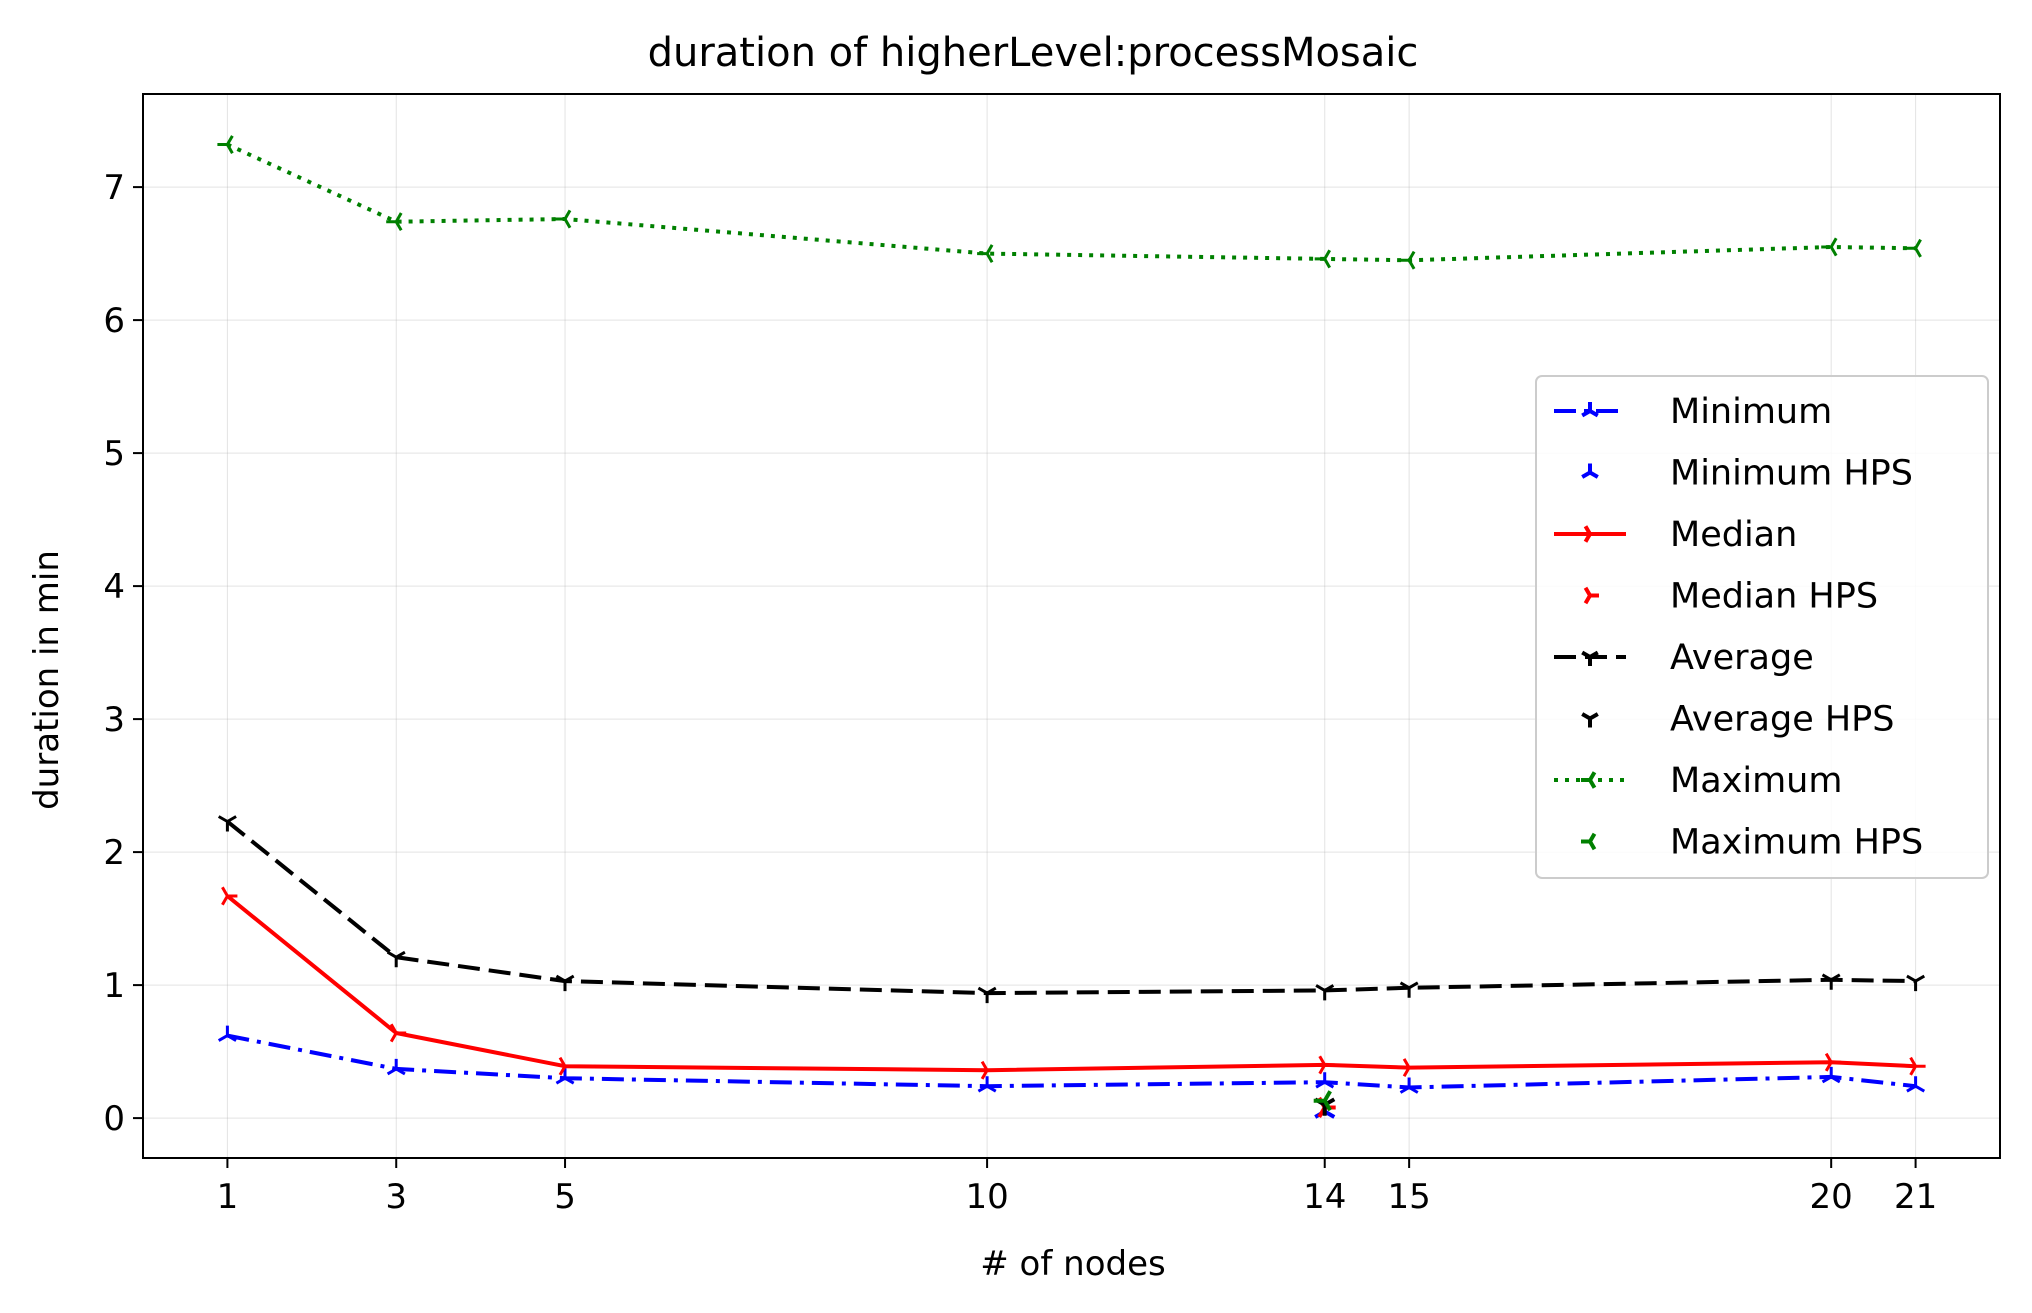 The height and width of the screenshot is (1313, 2032). I want to click on legend-marker-minimum, so click(1590, 410).